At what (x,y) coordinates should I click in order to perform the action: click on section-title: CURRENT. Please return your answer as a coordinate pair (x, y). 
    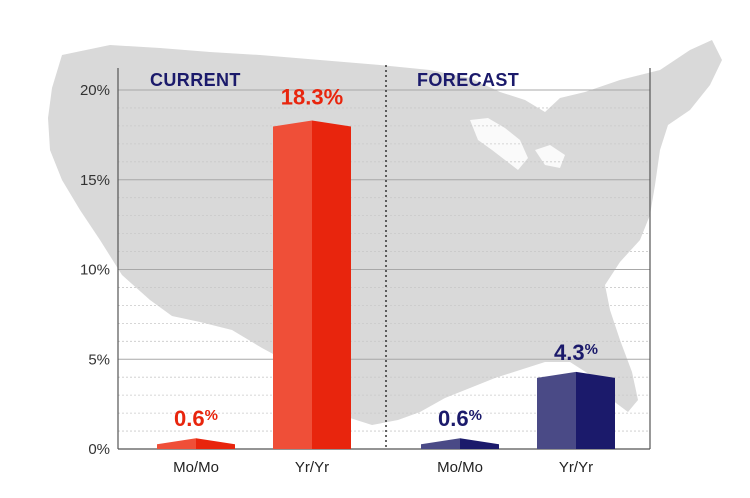
    Looking at the image, I should click on (195, 80).